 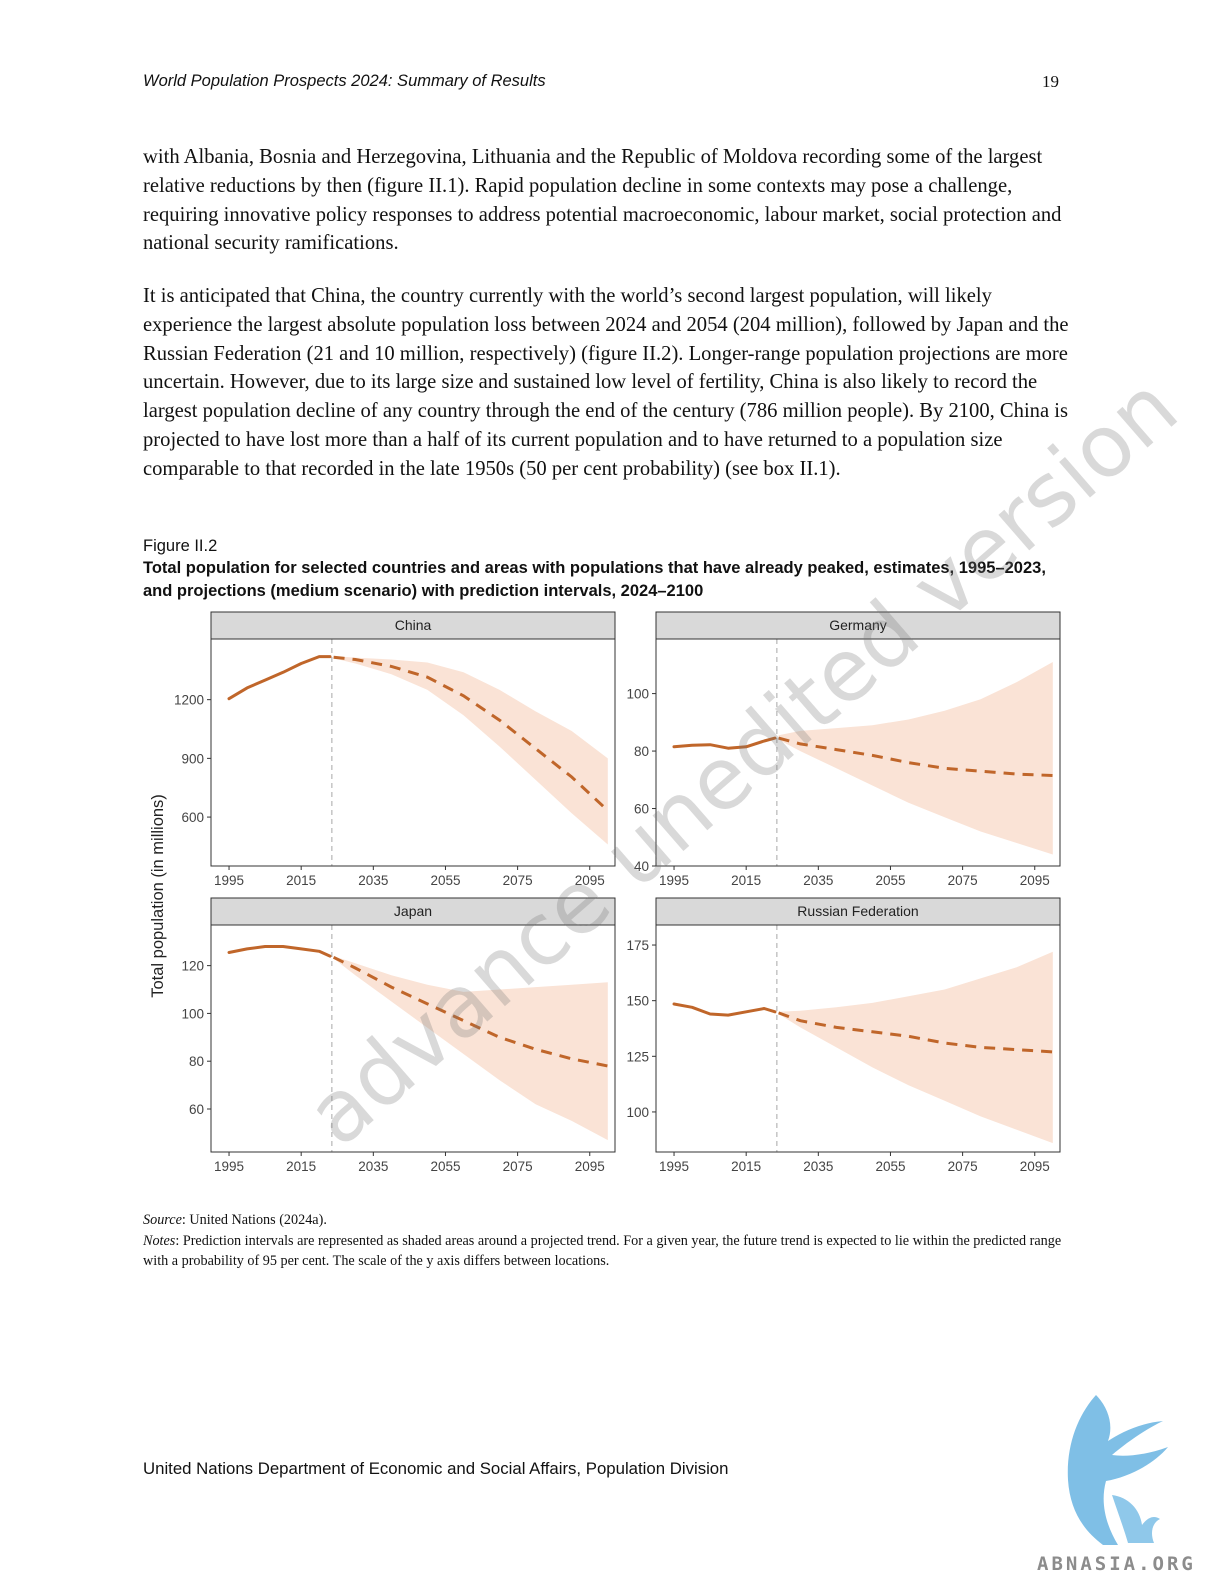 What do you see at coordinates (1117, 1470) in the screenshot?
I see `griffin-icon` at bounding box center [1117, 1470].